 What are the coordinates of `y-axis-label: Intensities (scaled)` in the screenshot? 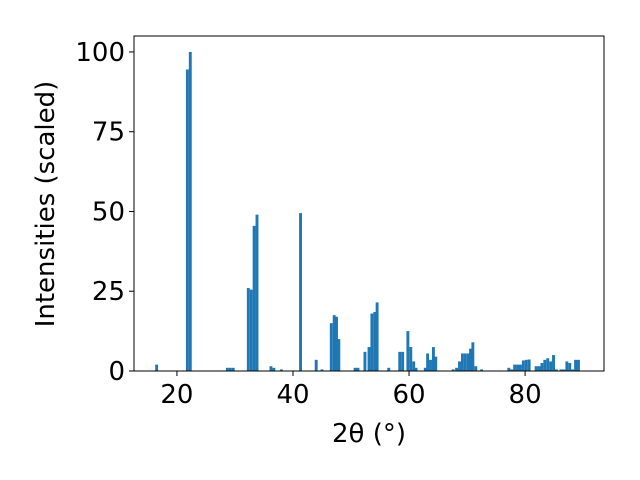 It's located at (46, 204).